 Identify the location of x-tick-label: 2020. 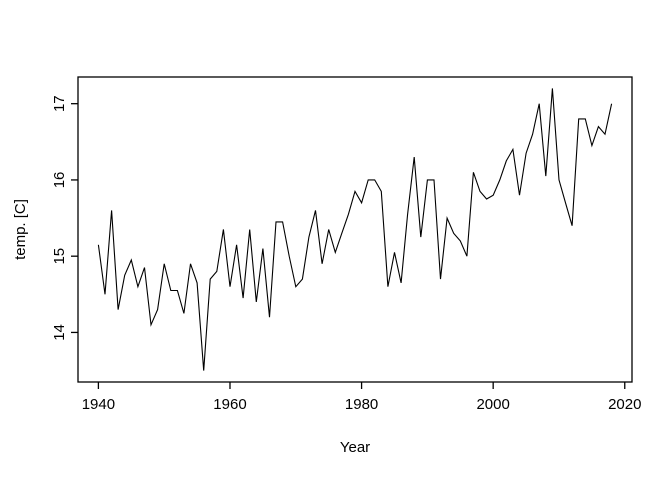
(624, 404).